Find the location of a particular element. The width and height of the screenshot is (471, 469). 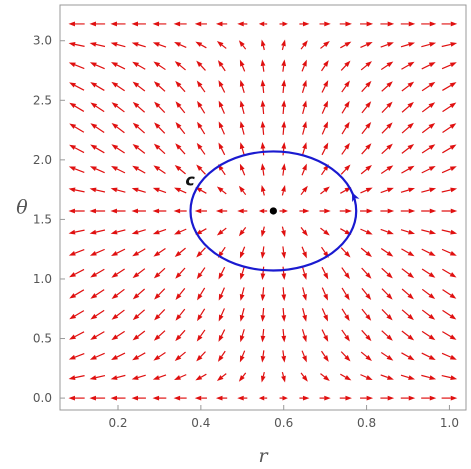

curve-label: c is located at coordinates (190, 180).